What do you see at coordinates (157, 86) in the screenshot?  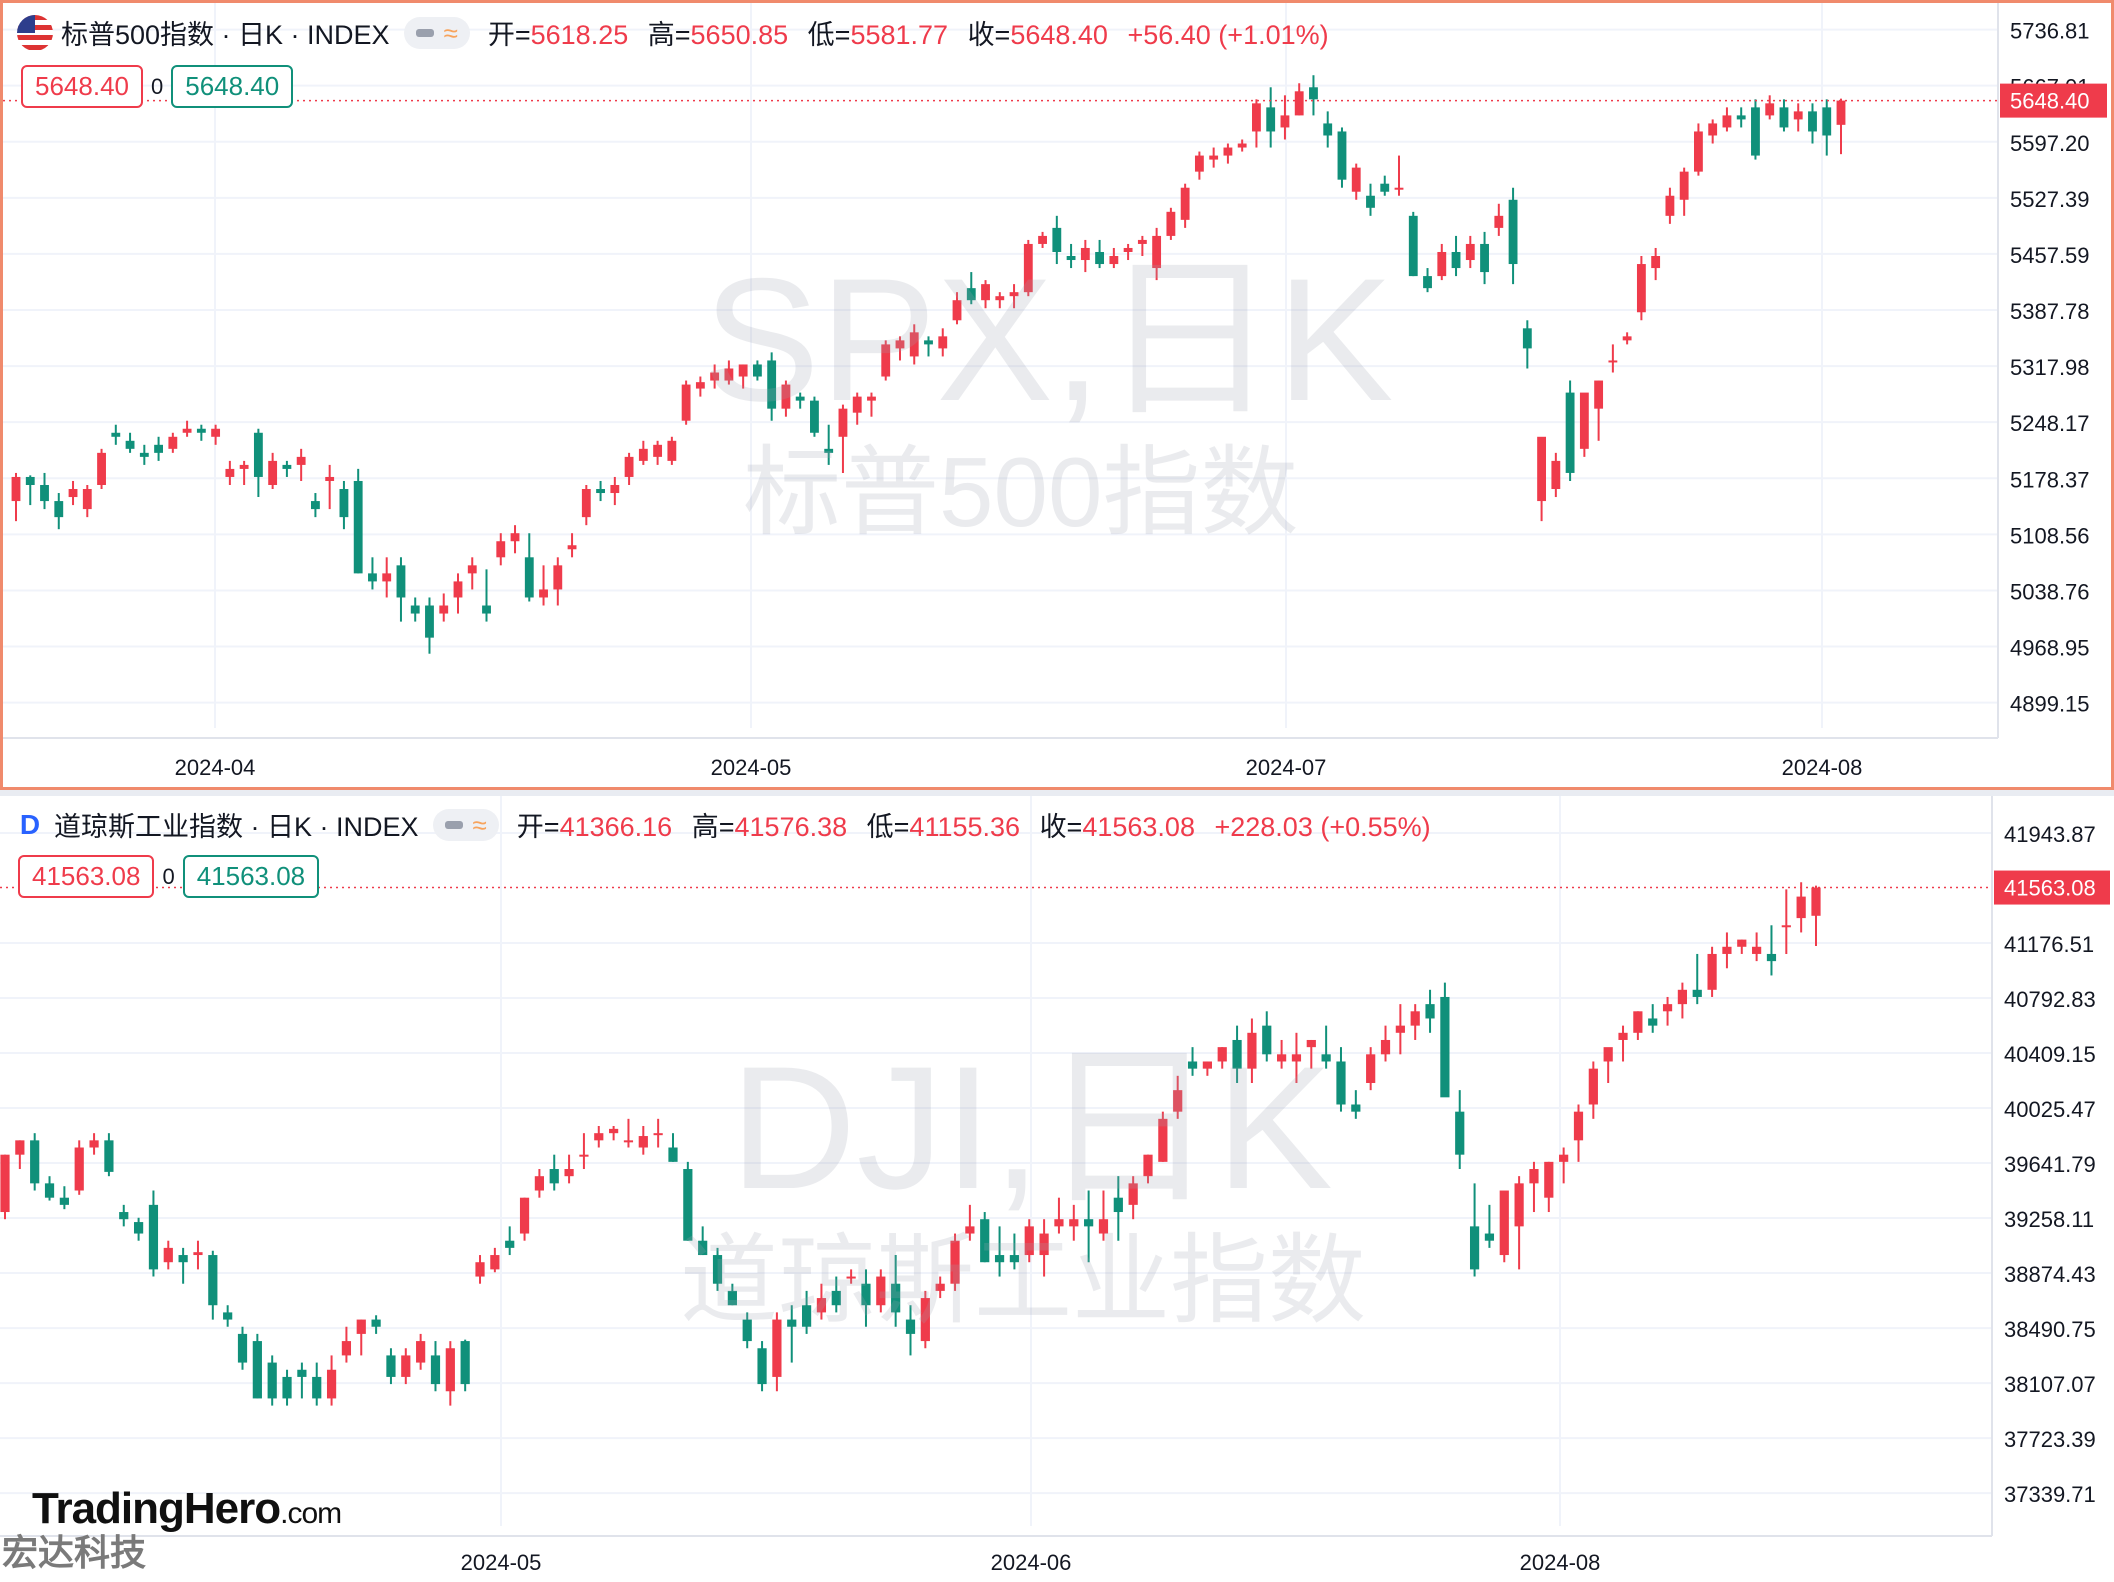 I see `spx-trade-row: 5648.40 0 5648.40` at bounding box center [157, 86].